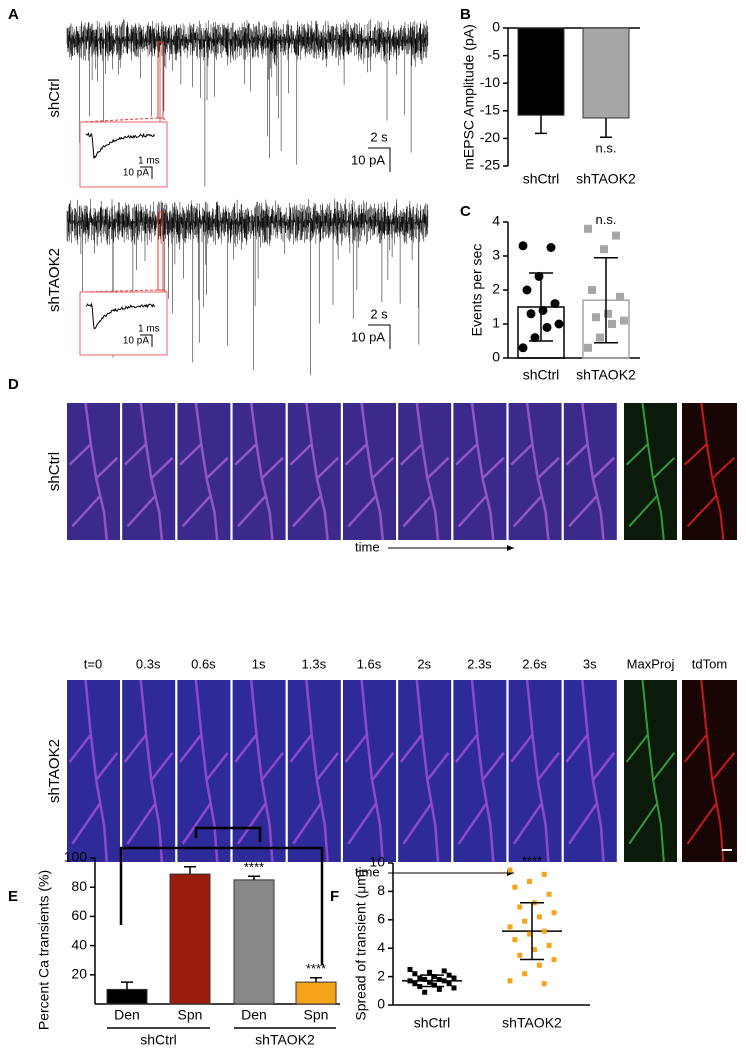 Image resolution: width=746 pixels, height=1050 pixels. Describe the element at coordinates (469, 97) in the screenshot. I see `y-axis-label: mEPSC Amplitude (pA)` at that location.